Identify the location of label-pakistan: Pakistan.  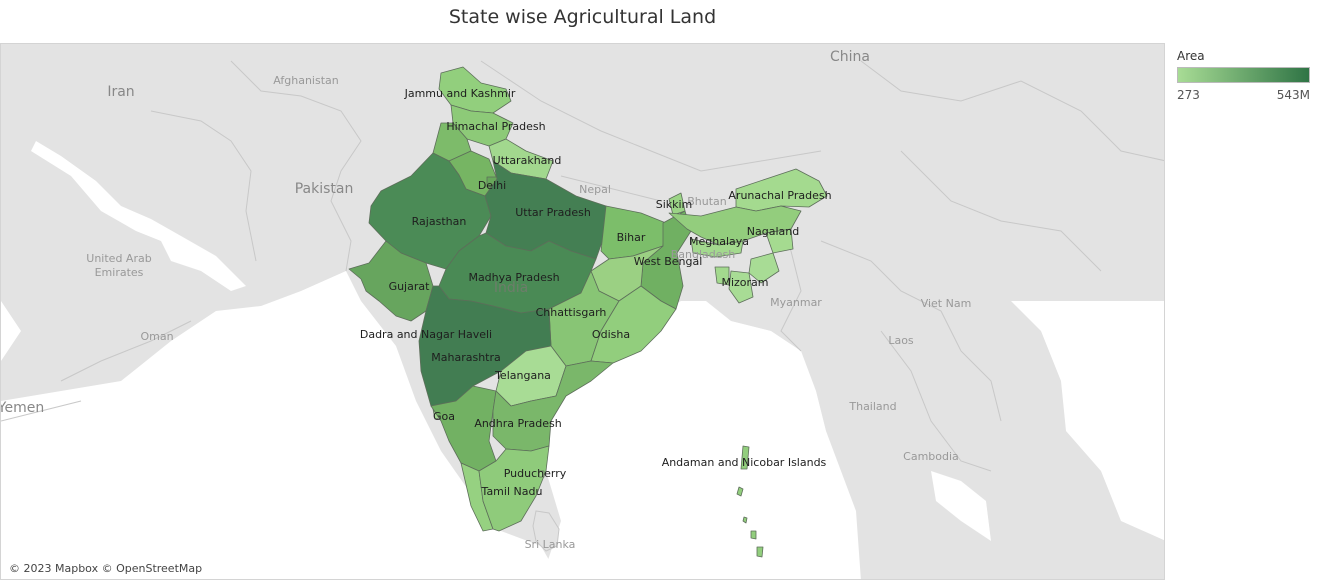
(324, 189).